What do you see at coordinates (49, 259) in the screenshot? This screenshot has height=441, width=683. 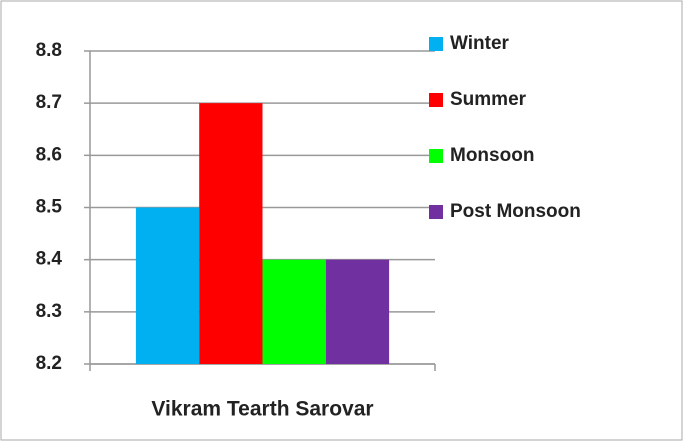 I see `y-tick-label: 8.4` at bounding box center [49, 259].